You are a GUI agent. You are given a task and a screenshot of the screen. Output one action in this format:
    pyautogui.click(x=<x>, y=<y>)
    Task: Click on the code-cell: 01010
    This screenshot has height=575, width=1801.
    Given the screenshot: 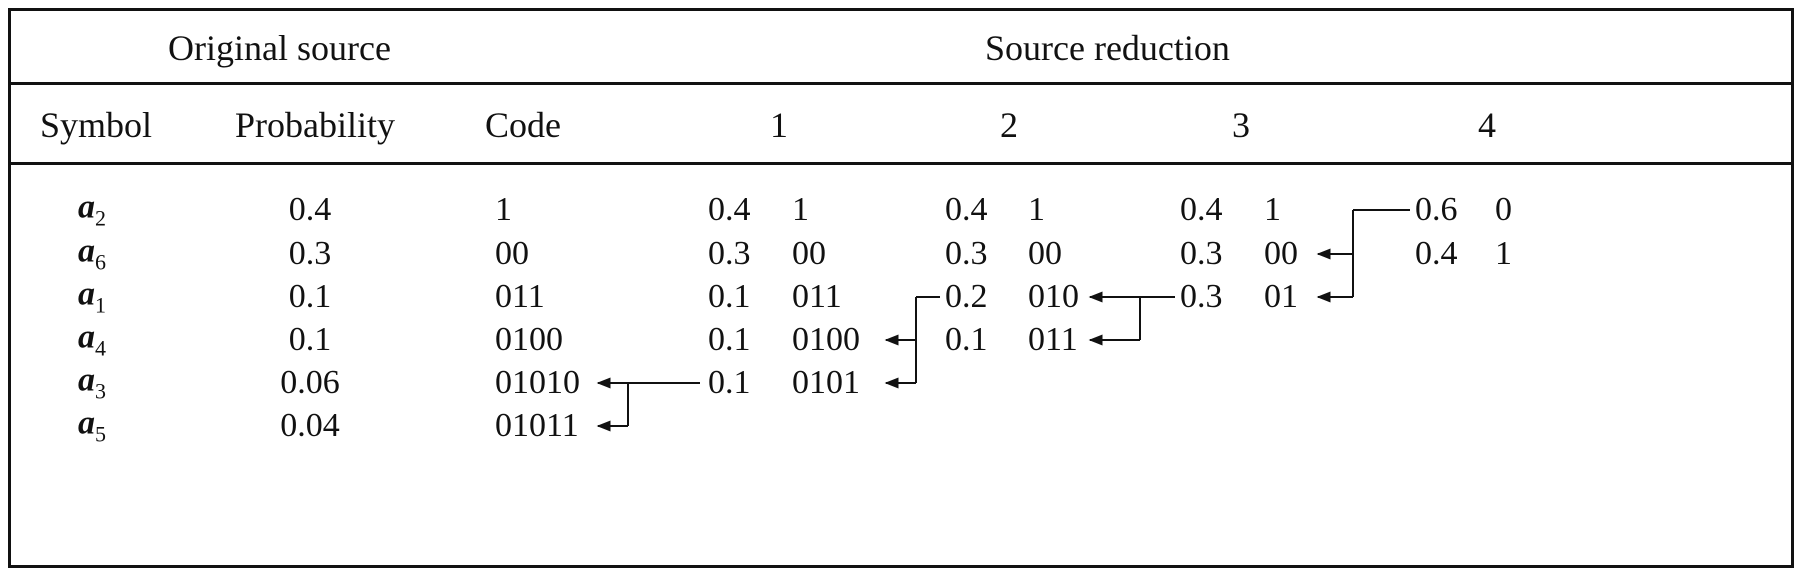 What is the action you would take?
    pyautogui.click(x=537, y=382)
    